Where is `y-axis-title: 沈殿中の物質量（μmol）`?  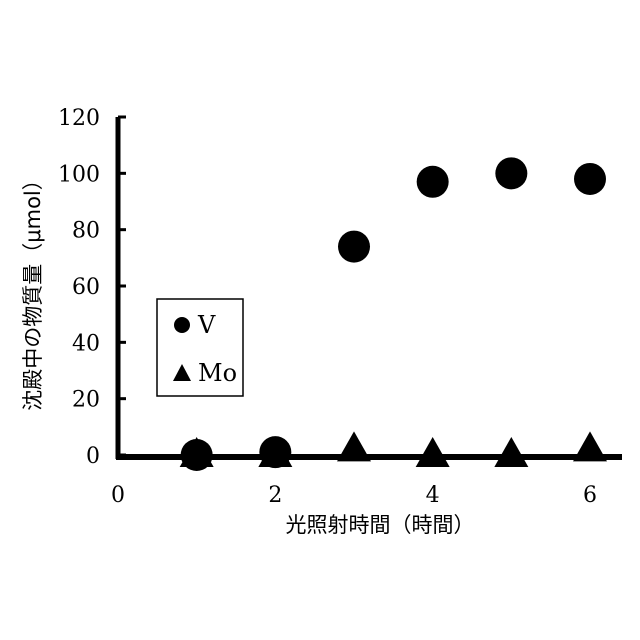 y-axis-title: 沈殿中の物質量（μmol） is located at coordinates (33, 290).